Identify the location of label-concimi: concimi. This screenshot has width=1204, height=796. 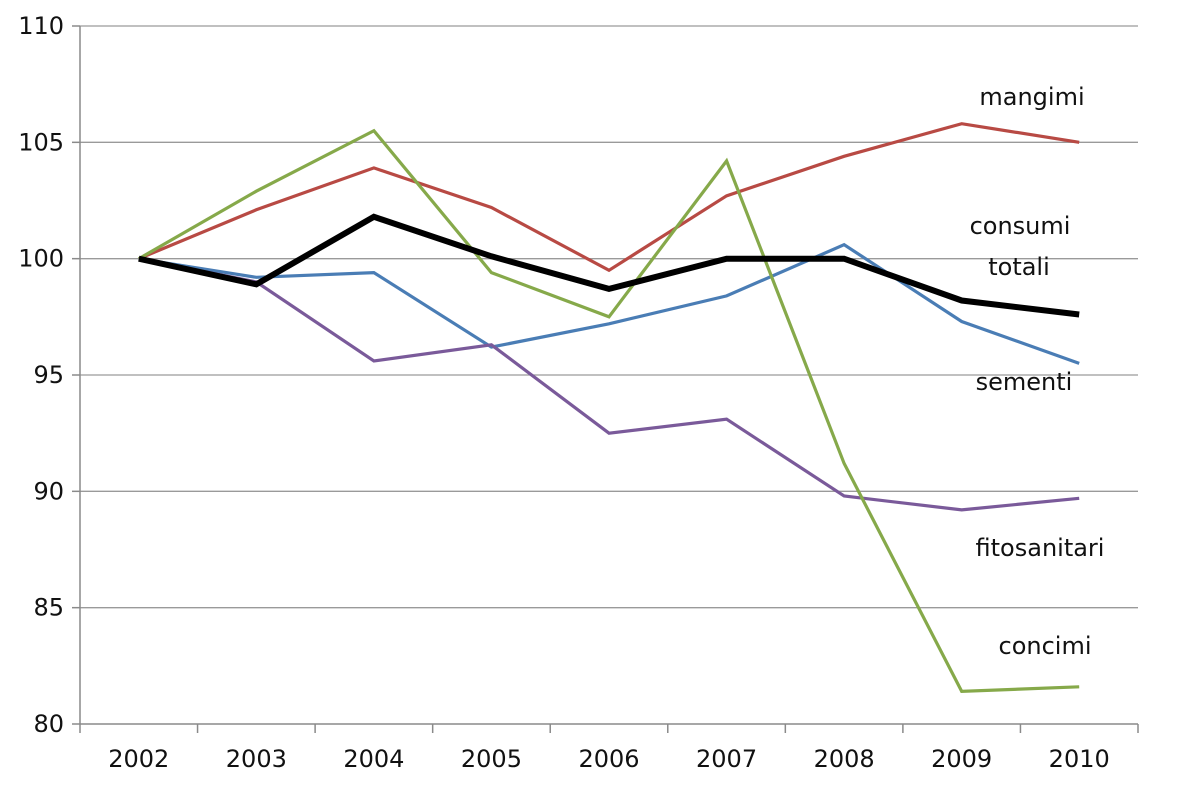
(1045, 646).